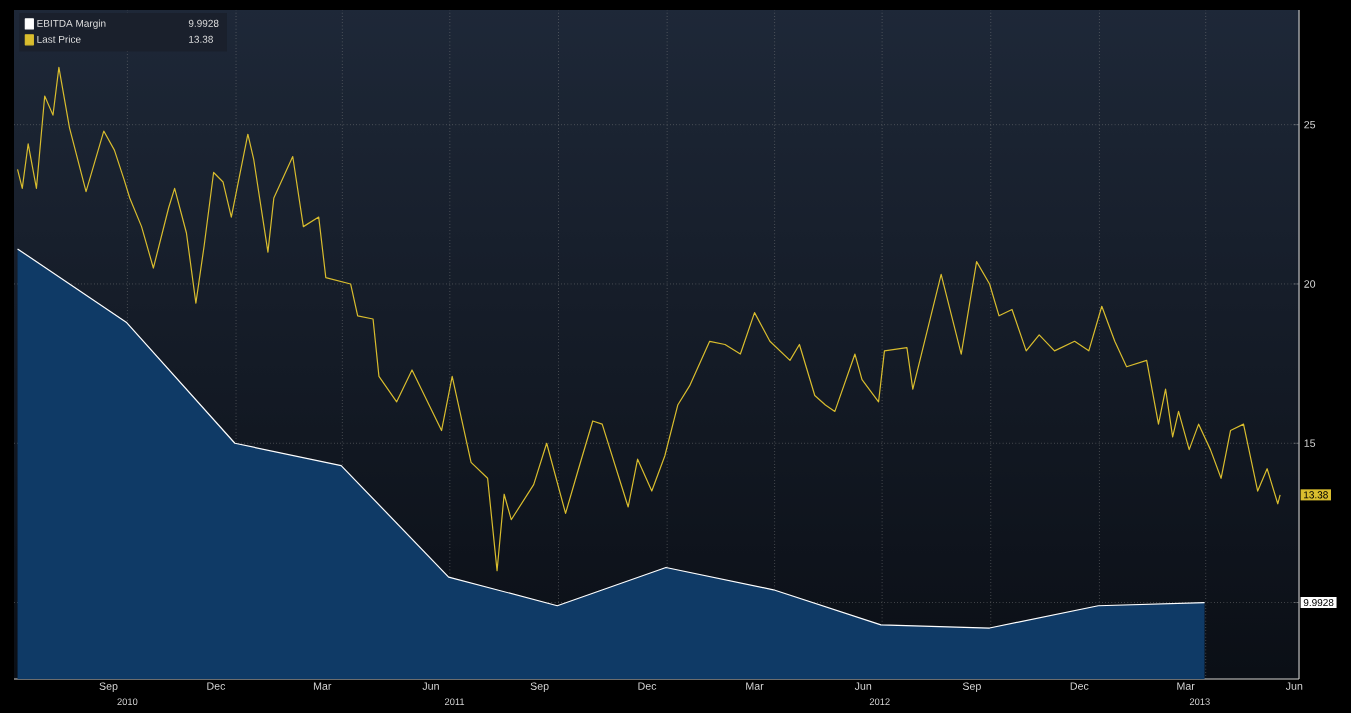  What do you see at coordinates (71, 24) in the screenshot?
I see `legend-label: EBITDA Margin` at bounding box center [71, 24].